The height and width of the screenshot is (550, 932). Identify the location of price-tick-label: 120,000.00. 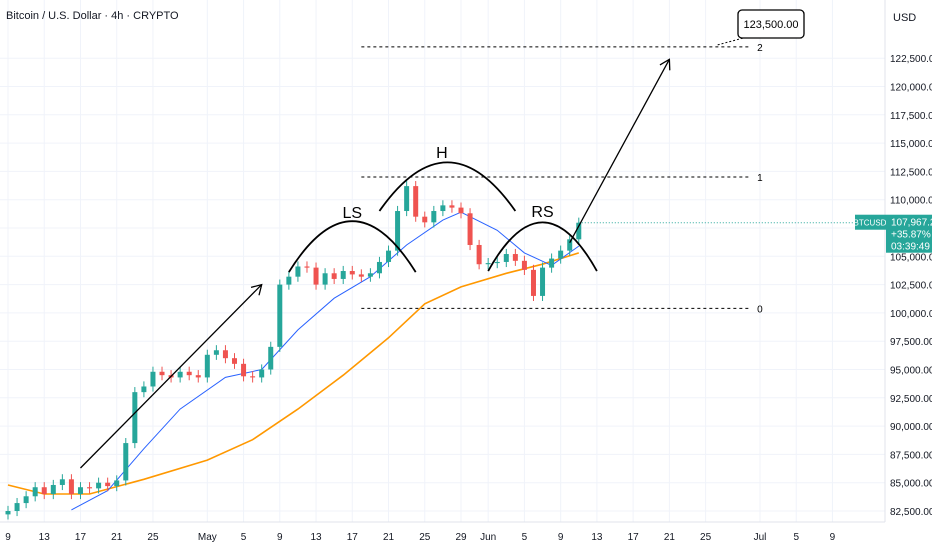
(911, 88).